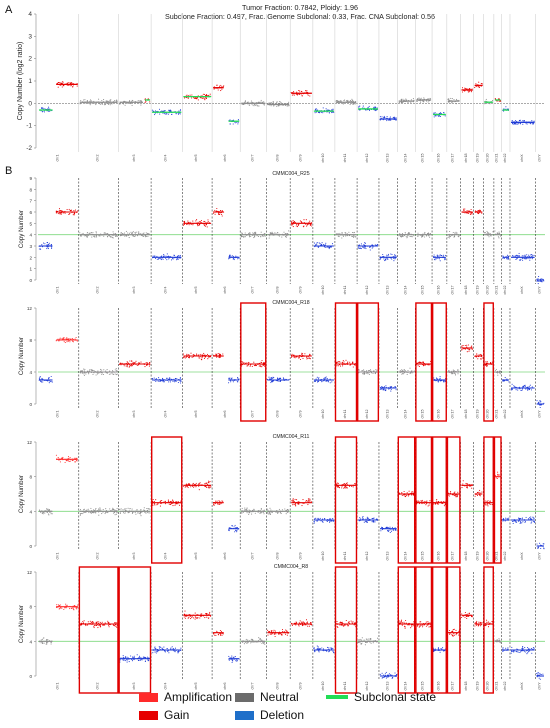 The image size is (550, 728). I want to click on highlight-box-chr17, so click(453, 500).